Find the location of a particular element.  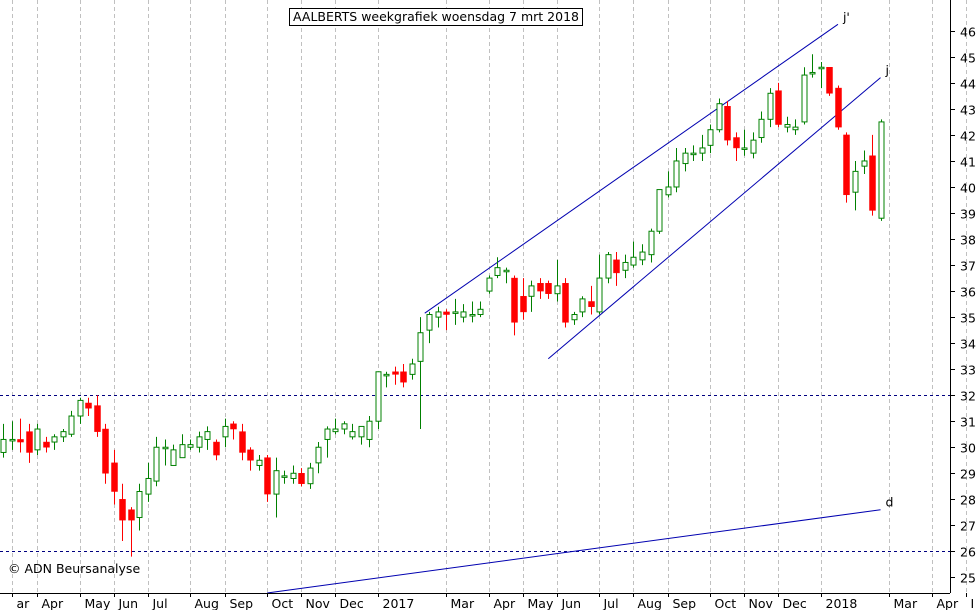

y-tick-label: 30 is located at coordinates (968, 448).